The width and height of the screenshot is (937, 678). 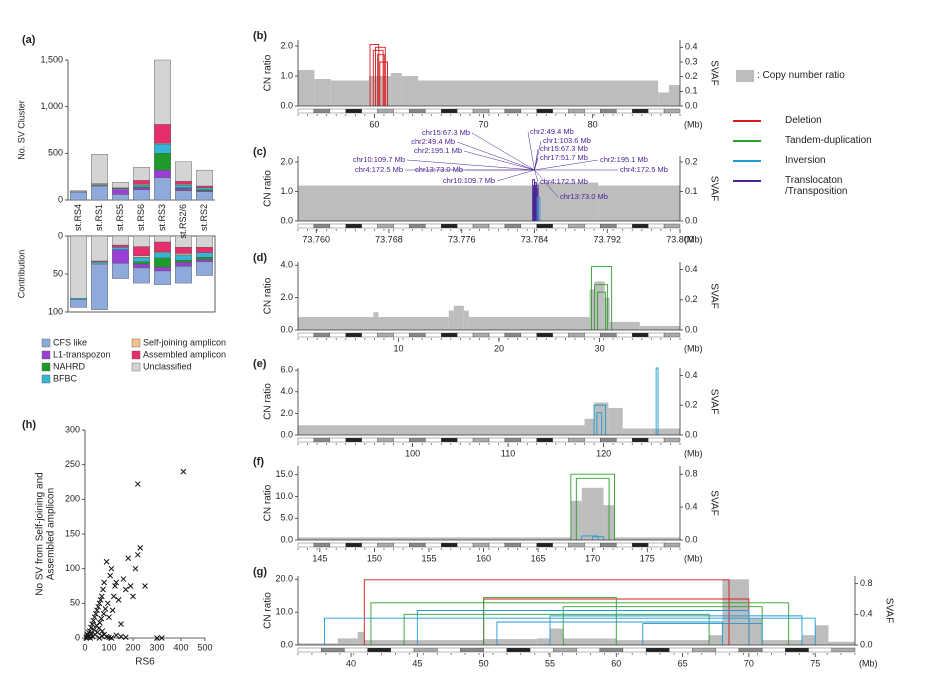 What do you see at coordinates (286, 75) in the screenshot?
I see `y-tick-label: 1.0` at bounding box center [286, 75].